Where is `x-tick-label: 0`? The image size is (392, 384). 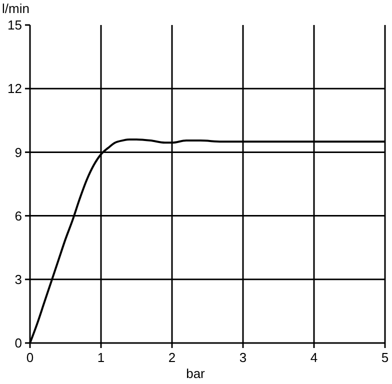 x-tick-label: 0 is located at coordinates (30, 357).